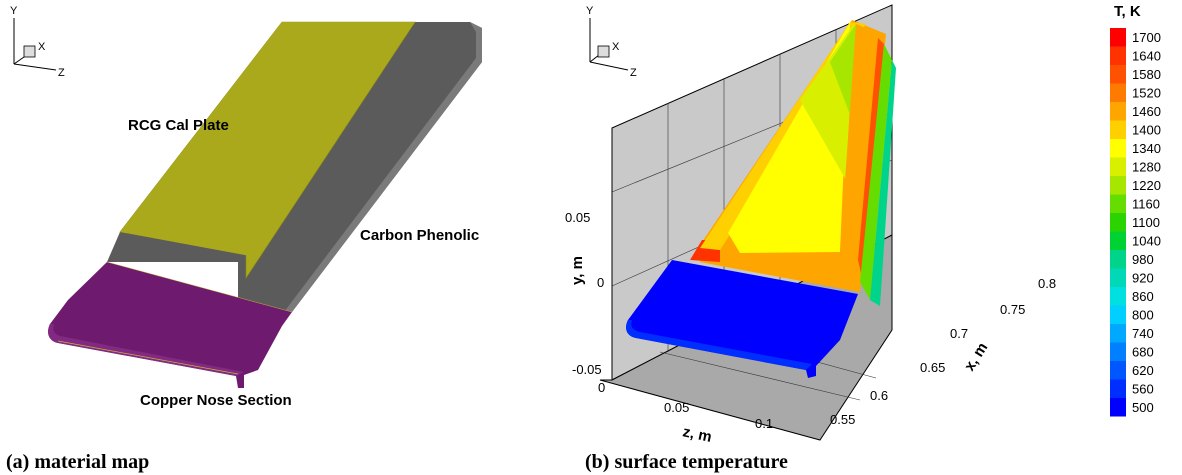  What do you see at coordinates (1146, 129) in the screenshot?
I see `legend-label: 1400` at bounding box center [1146, 129].